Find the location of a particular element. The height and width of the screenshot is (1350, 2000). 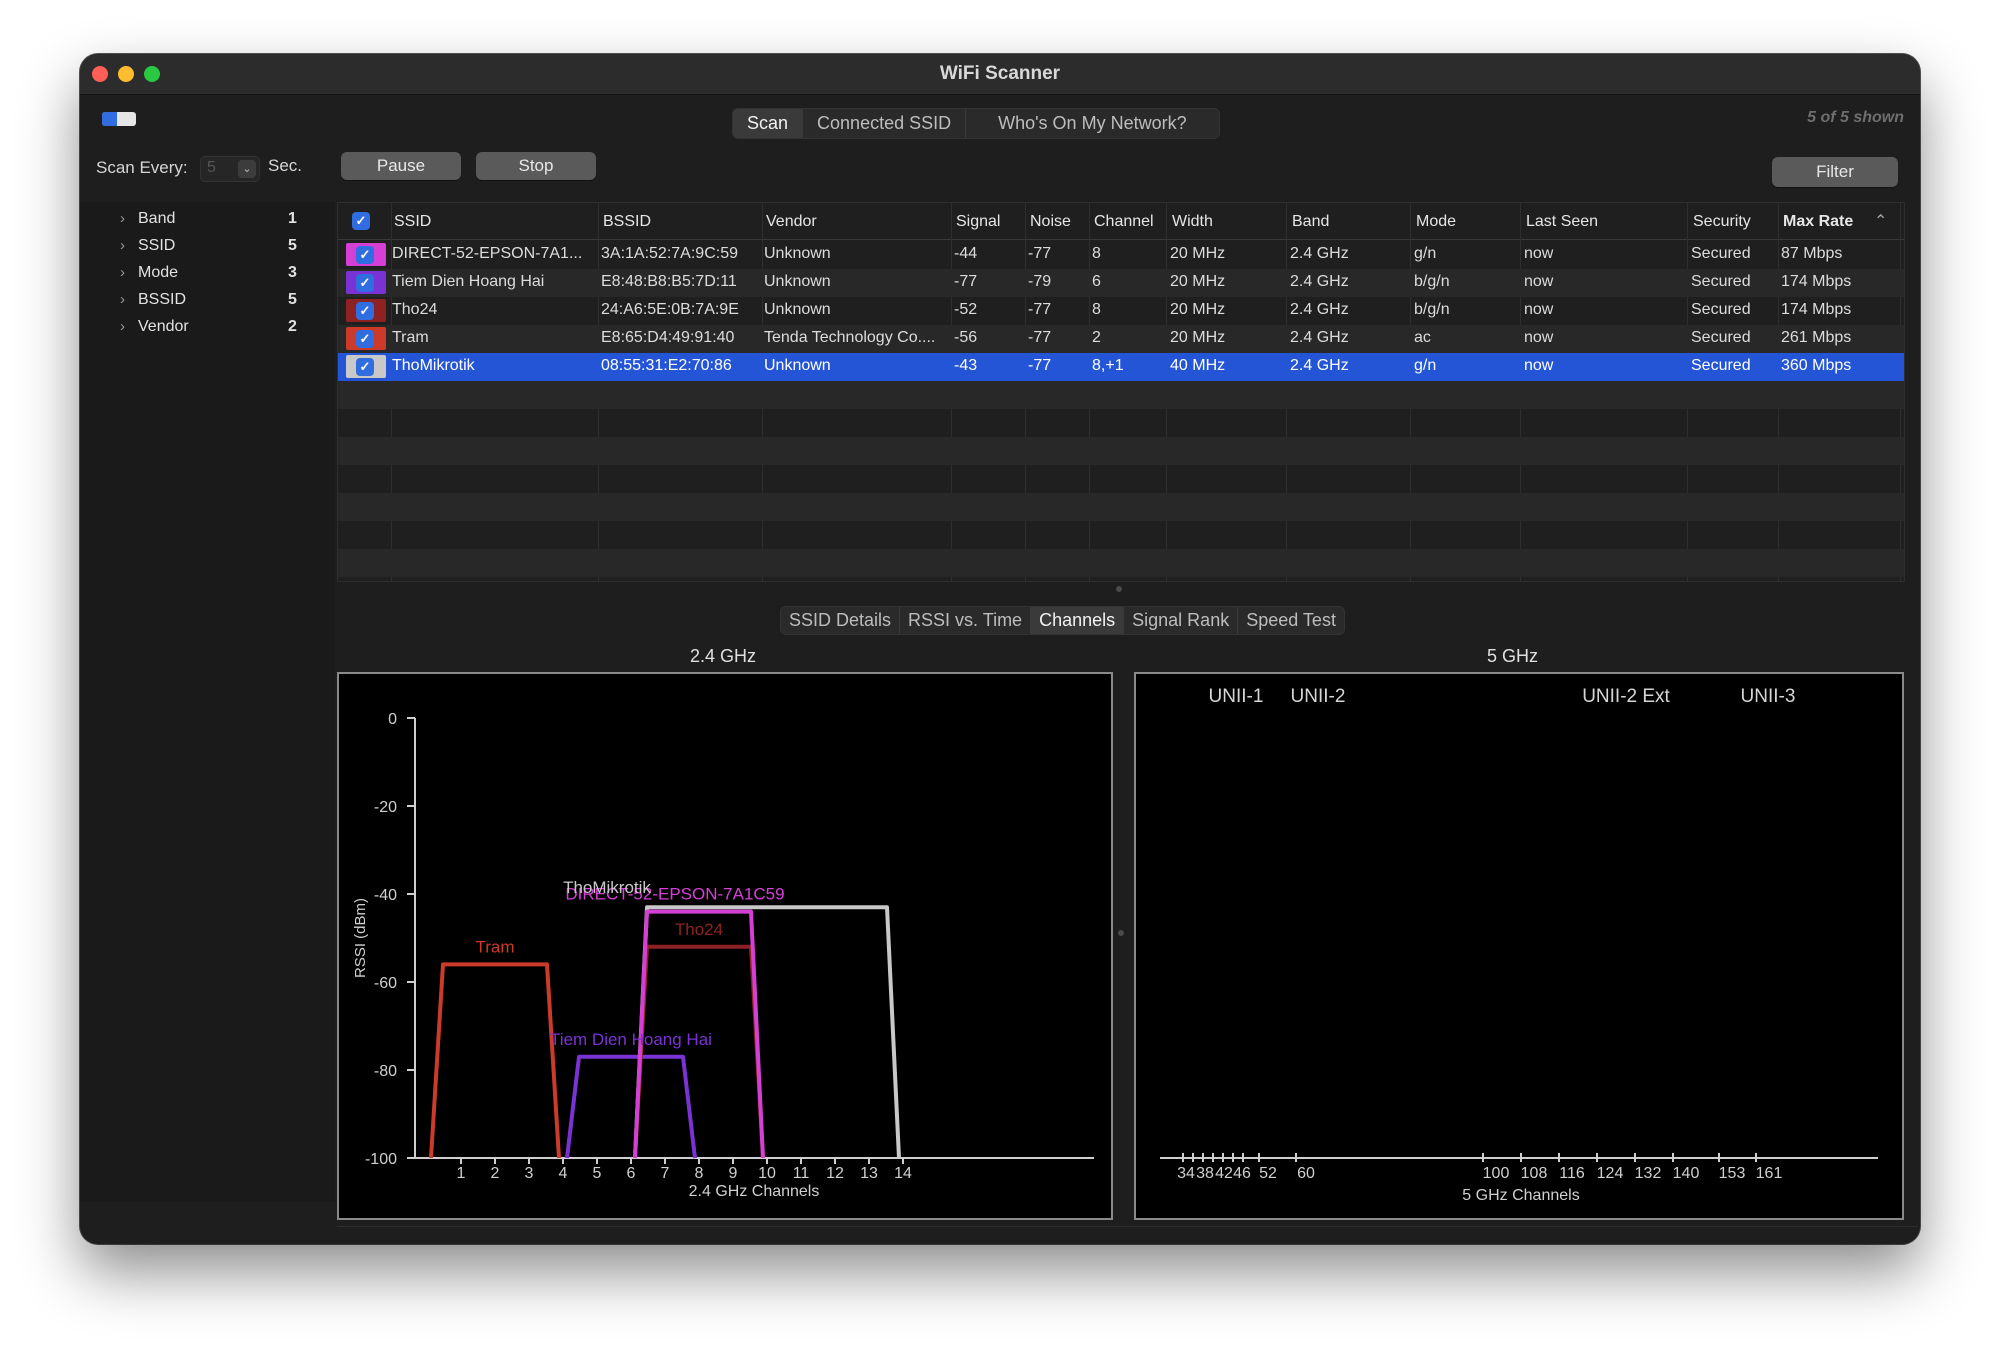

window-title: WiFi Scanner is located at coordinates (1000, 73).